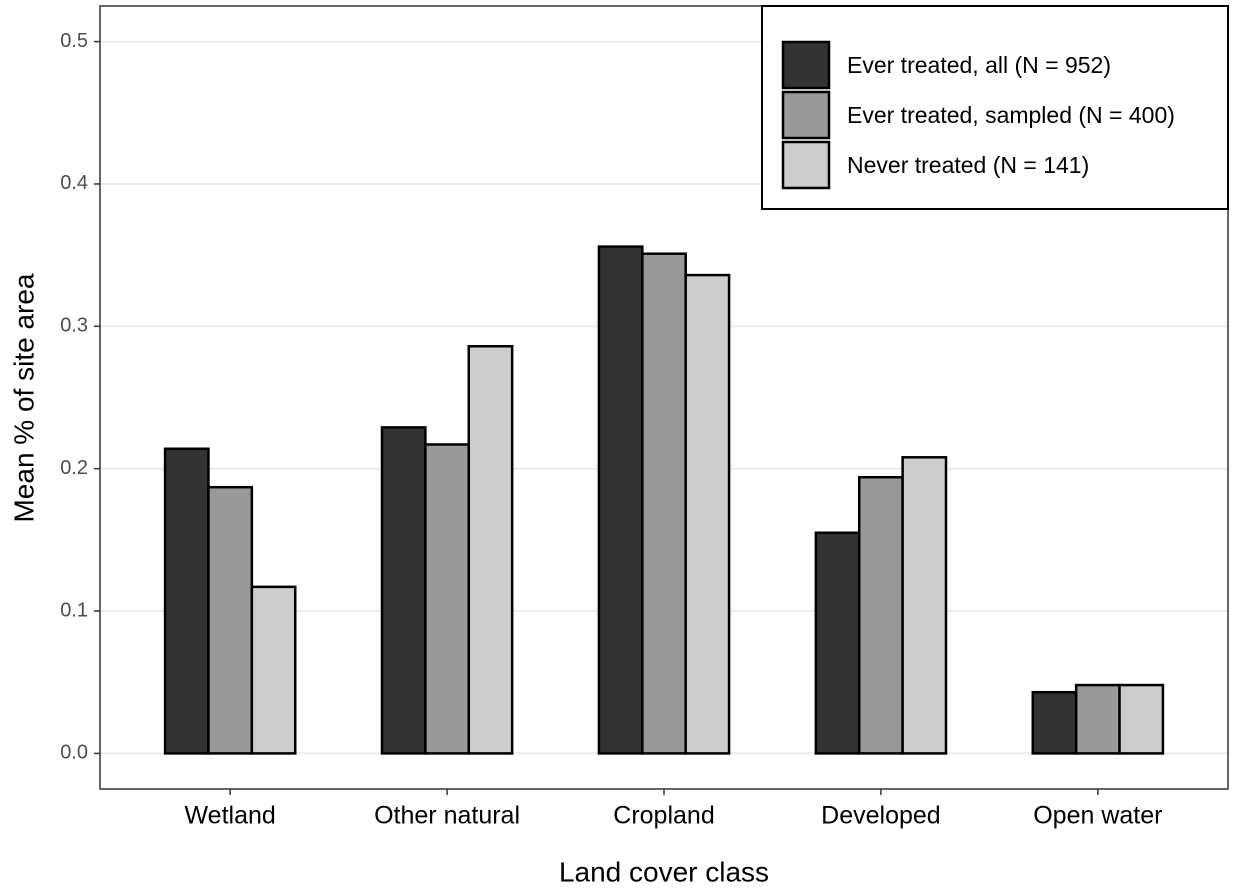 This screenshot has width=1233, height=894. I want to click on y-tick-label: 0.4, so click(74, 183).